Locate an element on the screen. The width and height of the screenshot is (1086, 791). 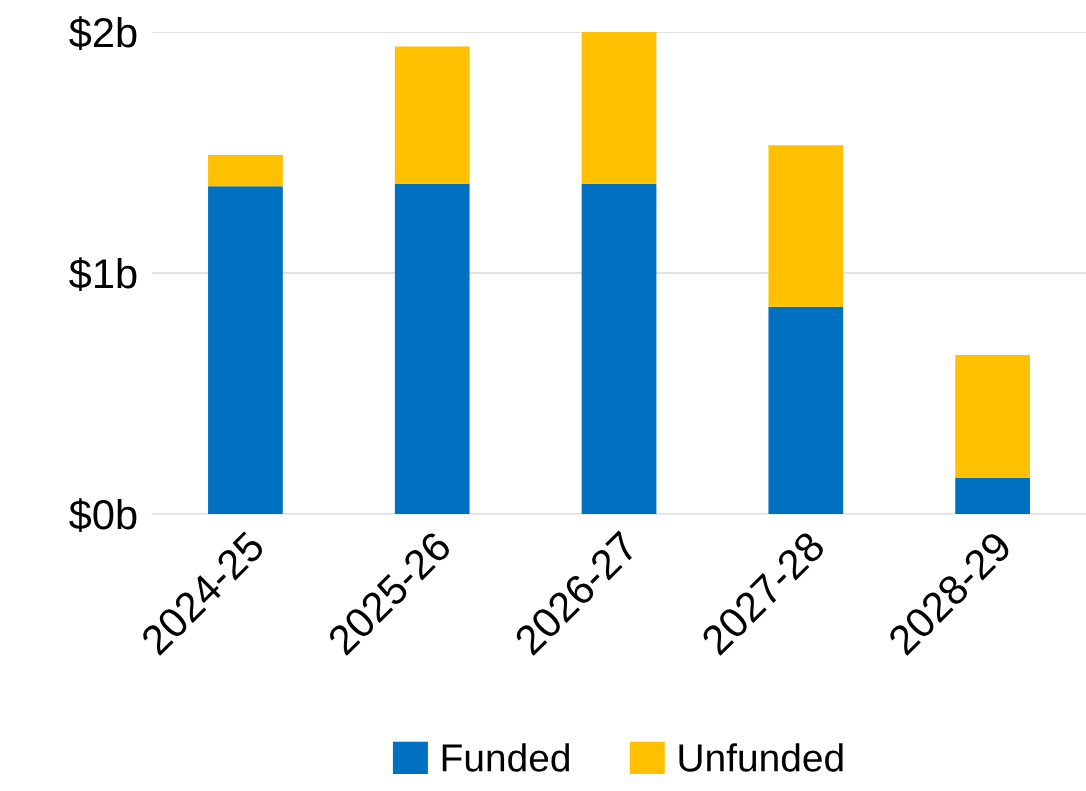
y-tick-label: $1b is located at coordinates (103, 274).